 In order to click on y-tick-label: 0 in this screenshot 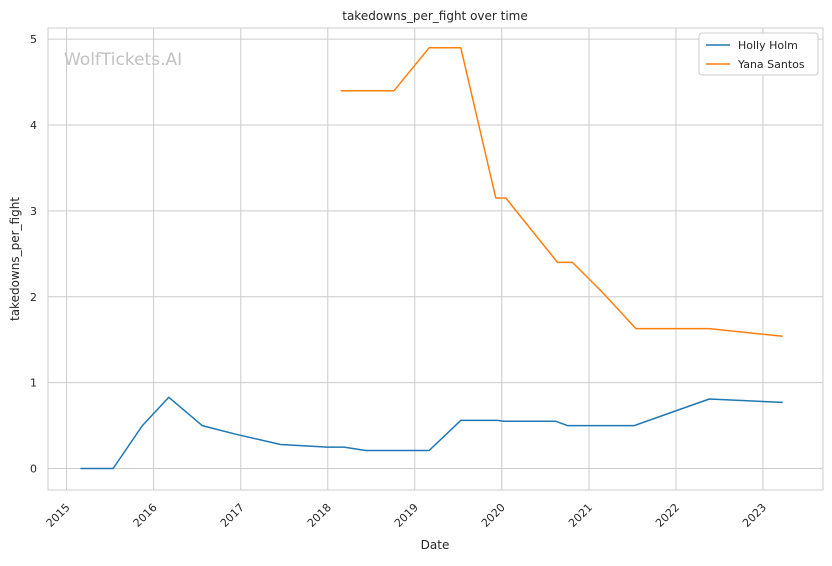, I will do `click(33, 469)`.